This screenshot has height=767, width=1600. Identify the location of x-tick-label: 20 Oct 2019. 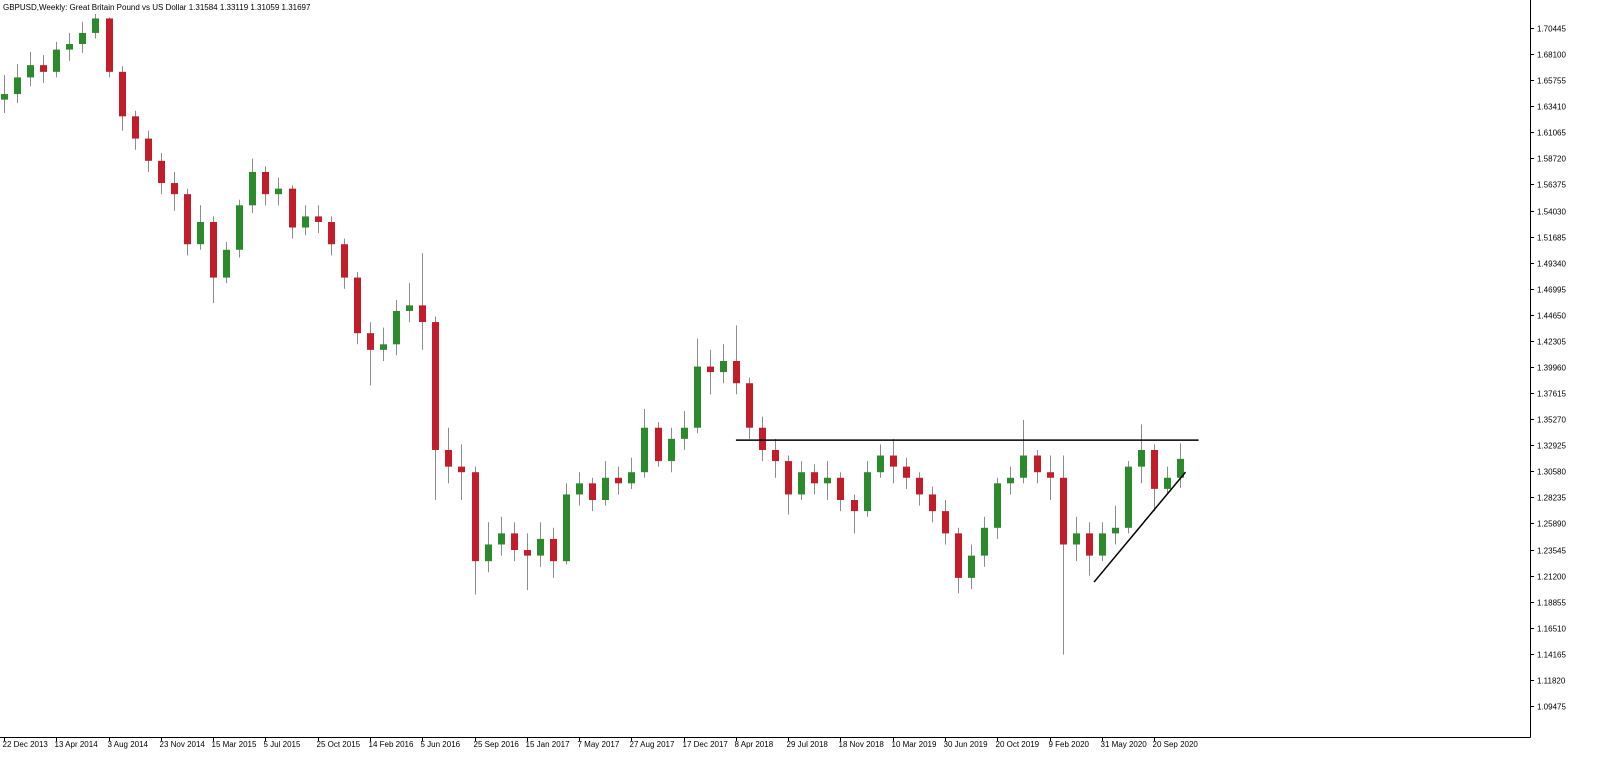
(1018, 744).